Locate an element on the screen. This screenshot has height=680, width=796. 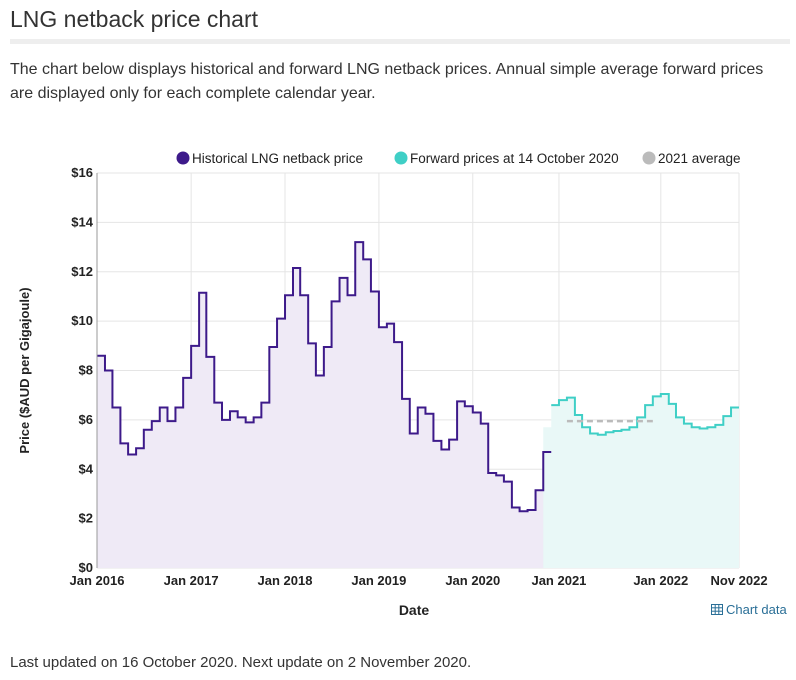
y-tick-label: $12 is located at coordinates (82, 271).